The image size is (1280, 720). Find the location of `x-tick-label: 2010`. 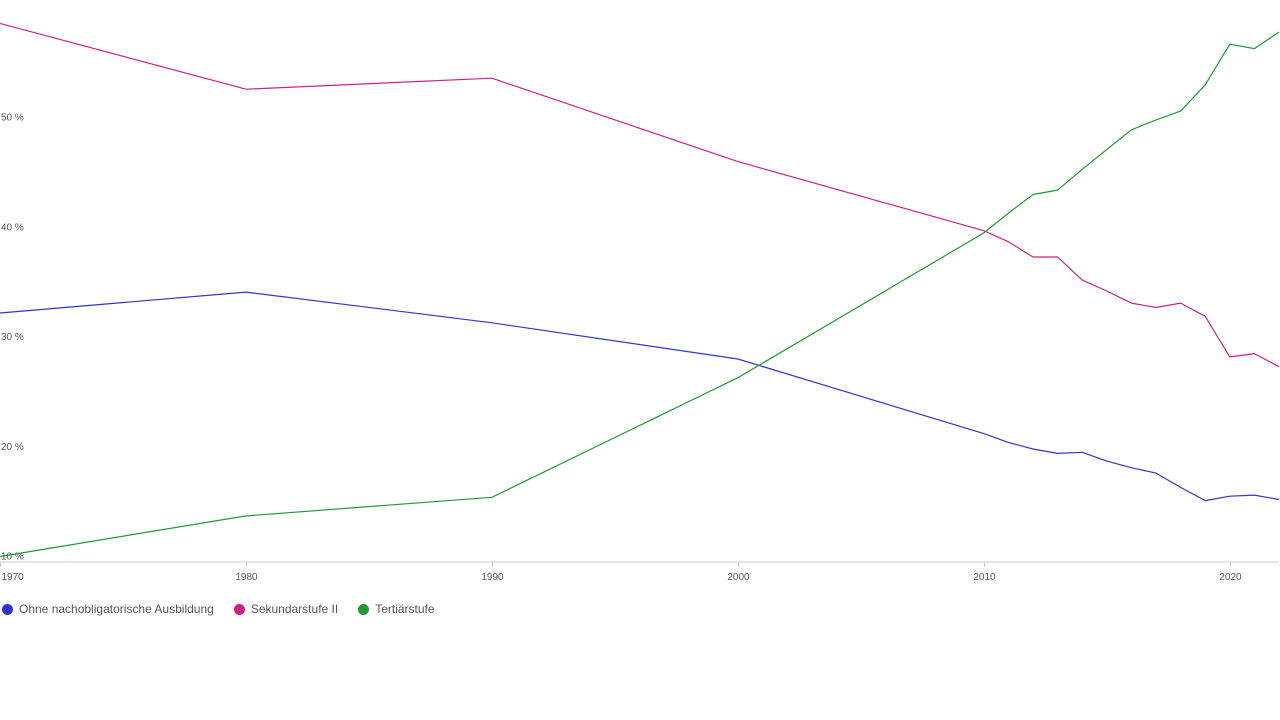

x-tick-label: 2010 is located at coordinates (984, 577).